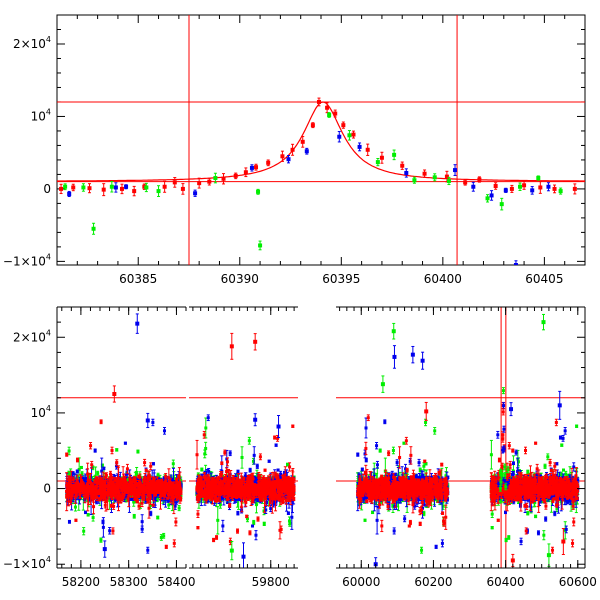 This screenshot has height=600, width=600. I want to click on x-tick-label: 60390, so click(240, 279).